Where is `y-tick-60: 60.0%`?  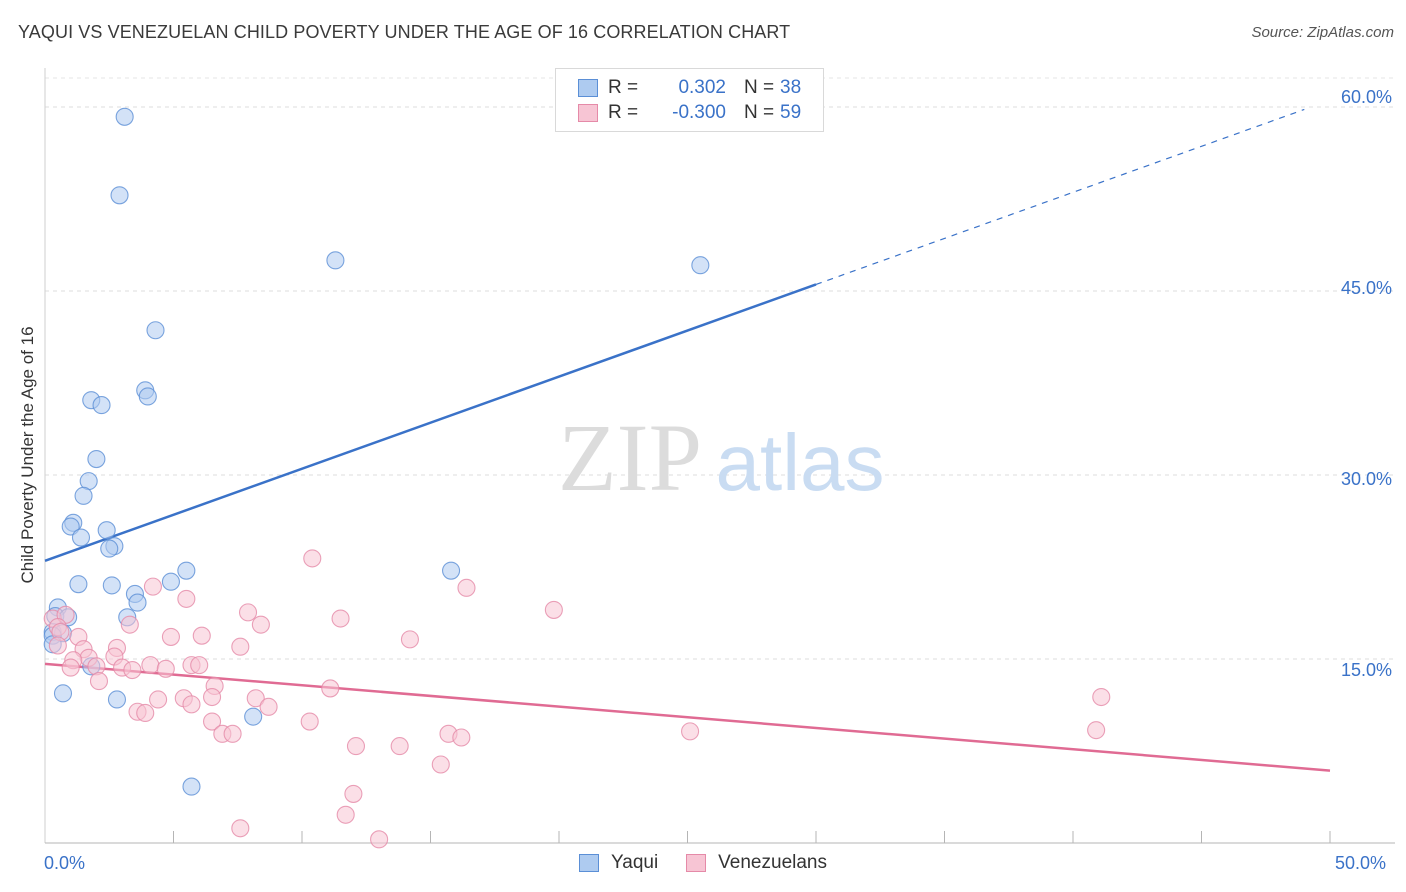 y-tick-60: 60.0% is located at coordinates (1366, 97).